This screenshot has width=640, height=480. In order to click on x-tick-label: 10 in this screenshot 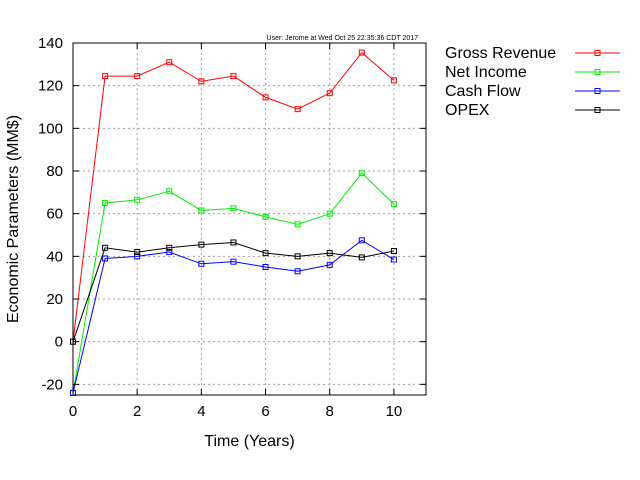, I will do `click(394, 411)`.